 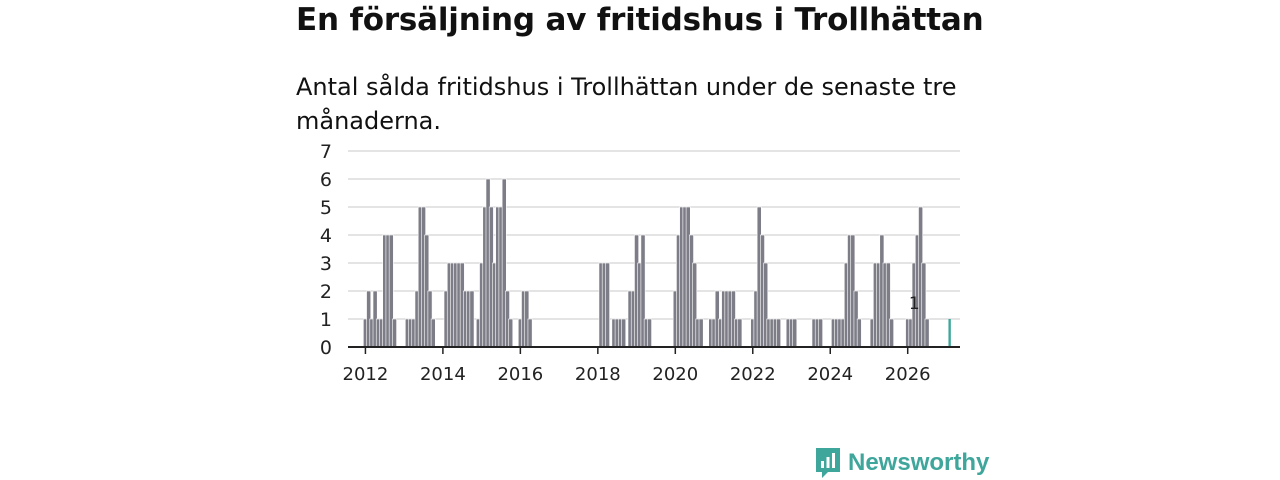 I want to click on brand-name: Newsworthy, so click(x=919, y=462).